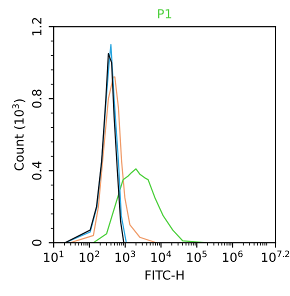 The width and height of the screenshot is (290, 296). Describe the element at coordinates (197, 256) in the screenshot. I see `x-tick-label: 10$^{5}$` at that location.